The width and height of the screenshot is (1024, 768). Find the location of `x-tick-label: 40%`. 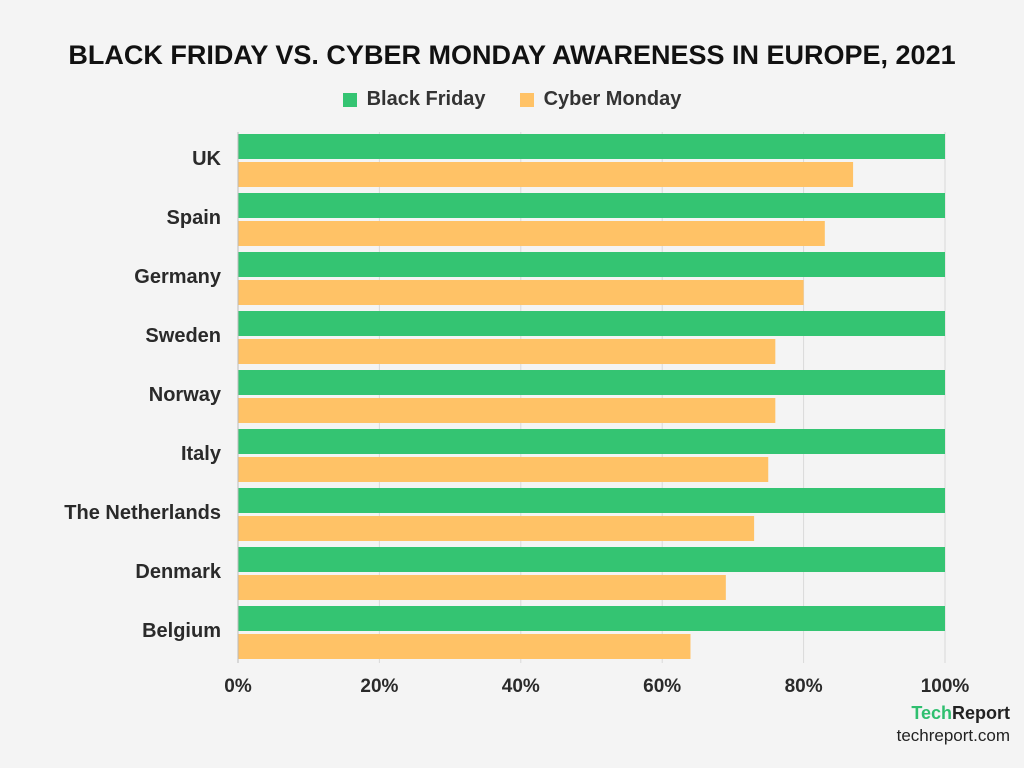

x-tick-label: 40% is located at coordinates (521, 686).